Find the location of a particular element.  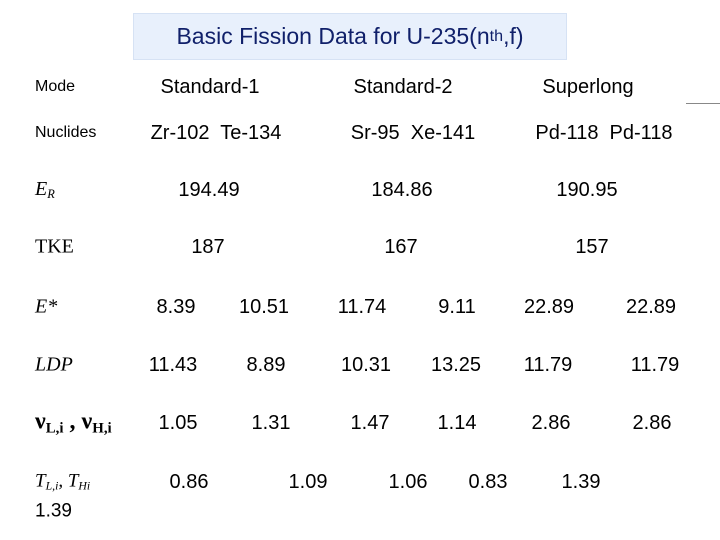

cell: 9.11 is located at coordinates (457, 307).